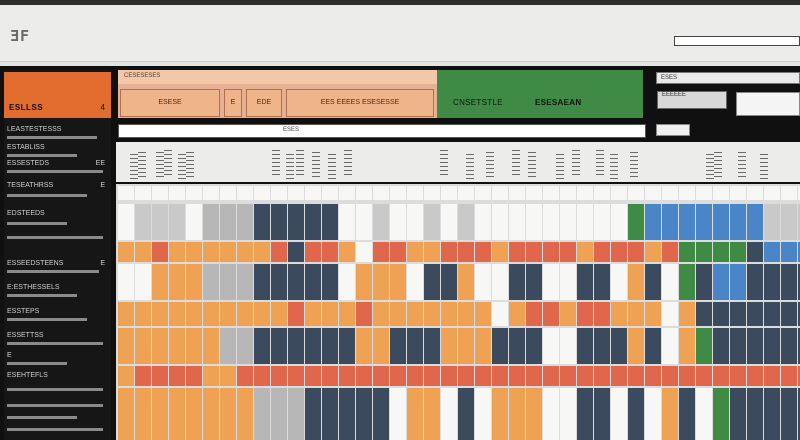 The image size is (800, 440). What do you see at coordinates (478, 102) in the screenshot?
I see `green-panel-label-left: CNSETSTLE` at bounding box center [478, 102].